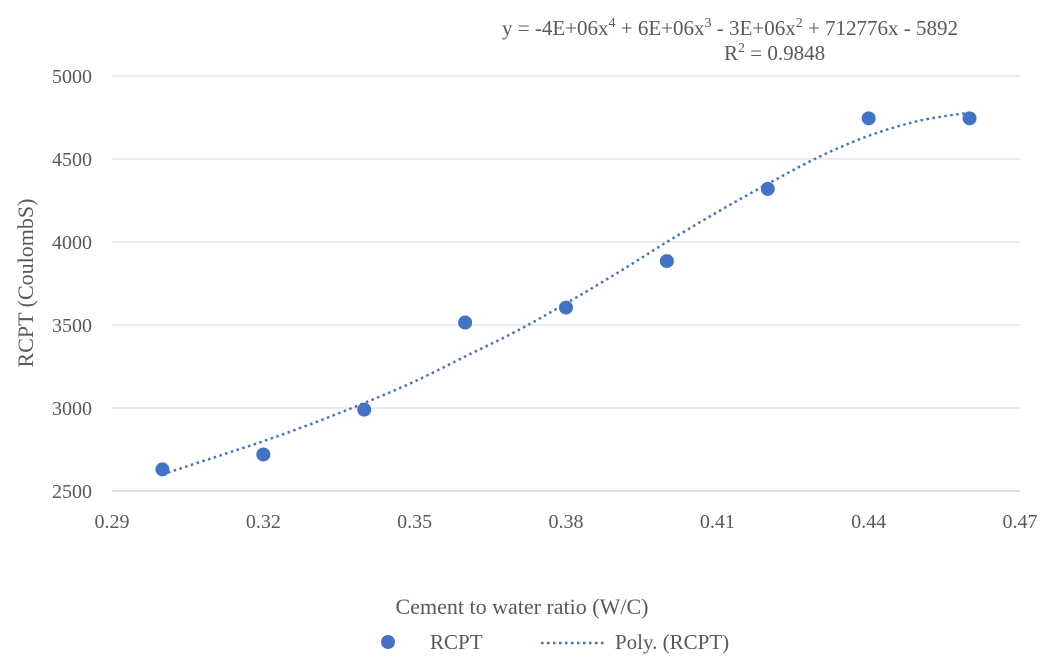 Image resolution: width=1056 pixels, height=659 pixels. What do you see at coordinates (263, 522) in the screenshot?
I see `x-tick-label: 0.32` at bounding box center [263, 522].